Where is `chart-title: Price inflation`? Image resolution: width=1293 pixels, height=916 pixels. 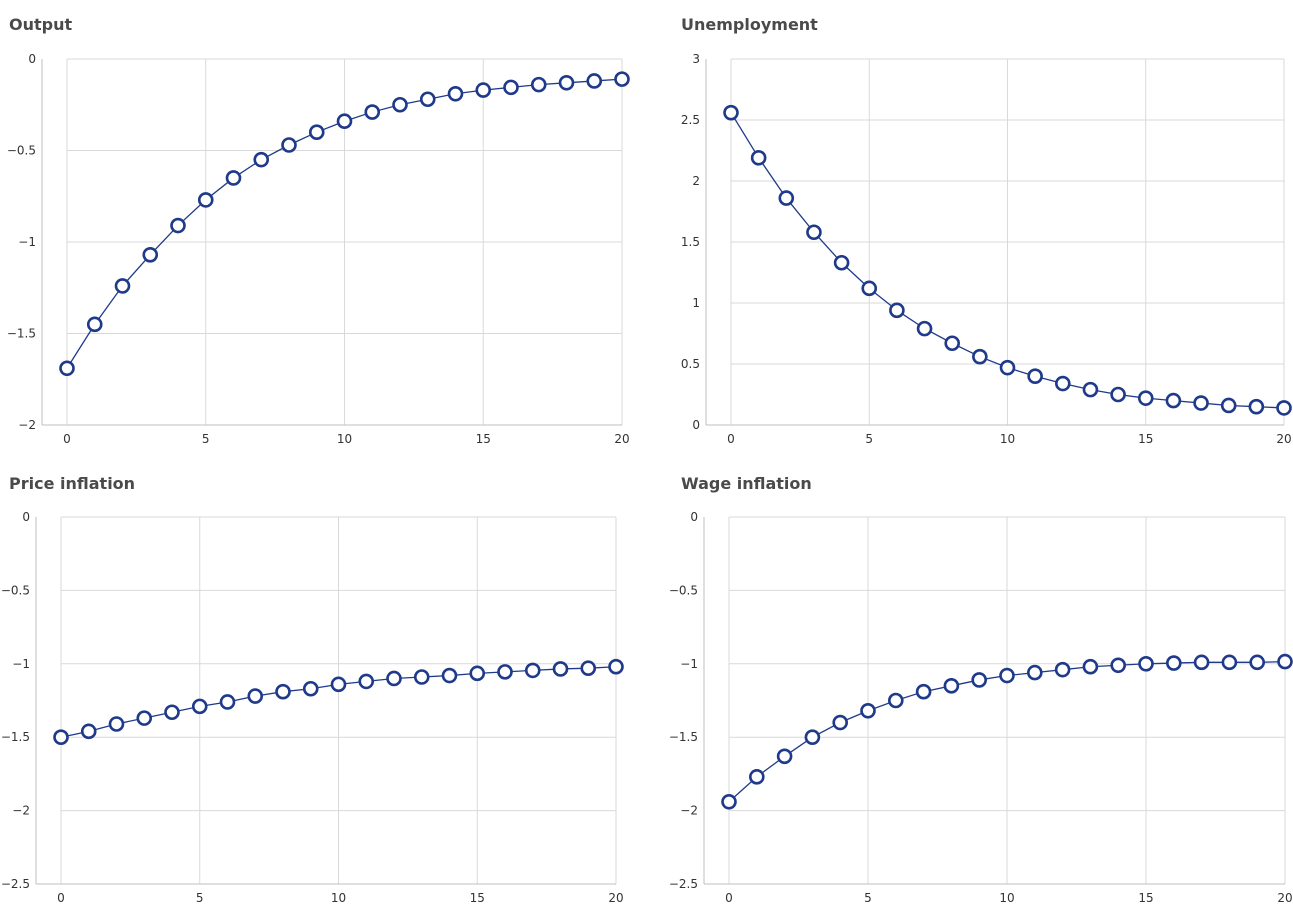
chart-title: Price inflation is located at coordinates (72, 483).